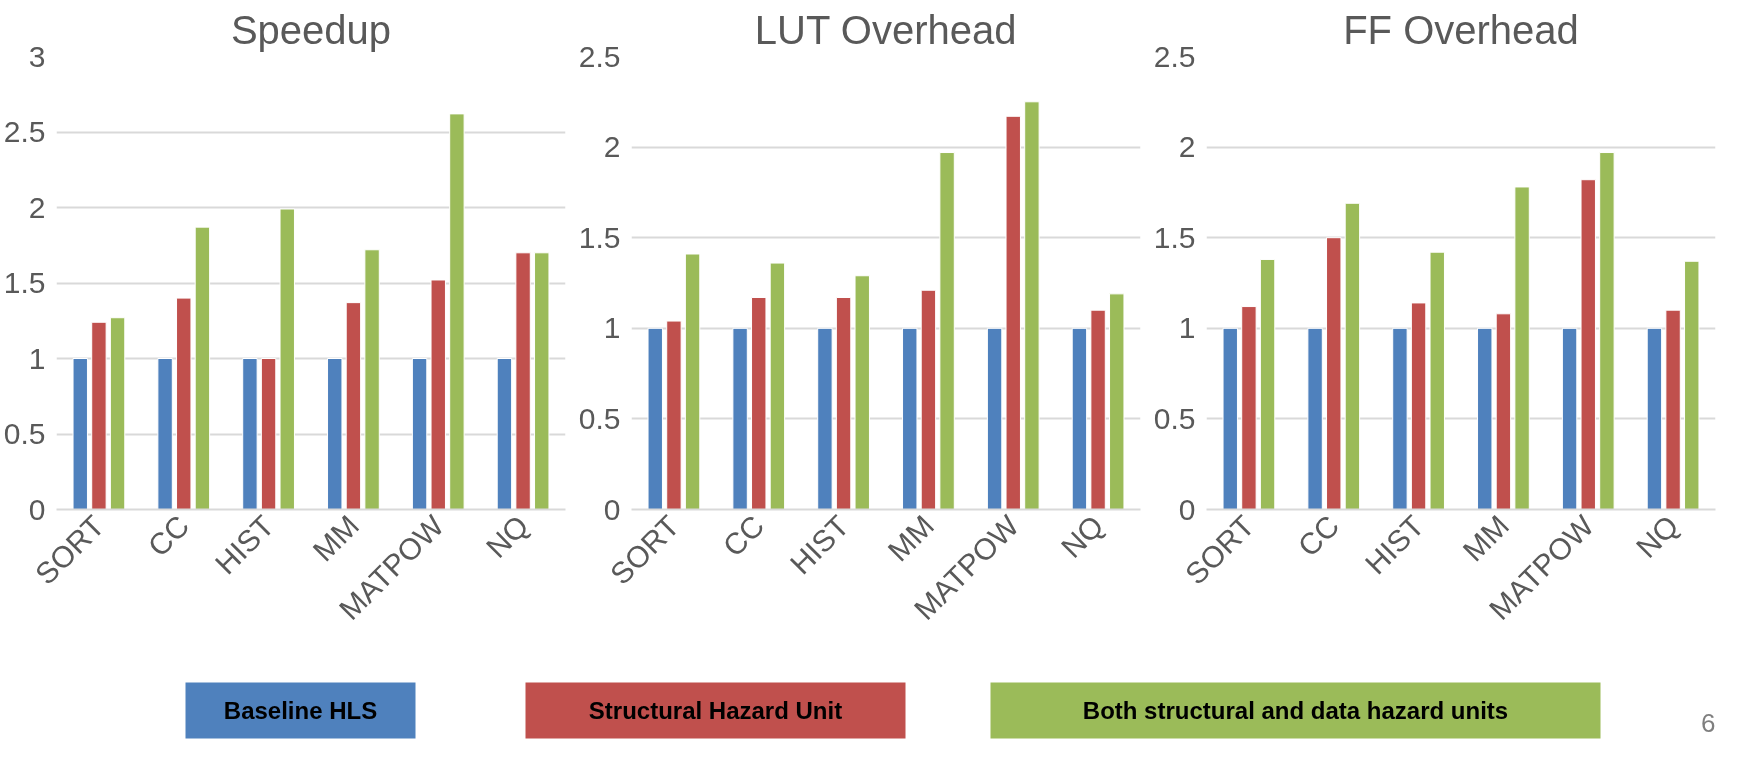 The height and width of the screenshot is (777, 1746). I want to click on text: Both structural and data hazard units, so click(1295, 710).